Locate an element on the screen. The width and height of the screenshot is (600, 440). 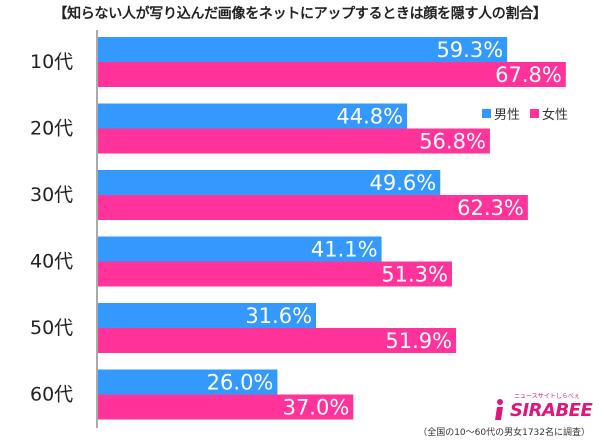
category-label: 10代 is located at coordinates (51, 62).